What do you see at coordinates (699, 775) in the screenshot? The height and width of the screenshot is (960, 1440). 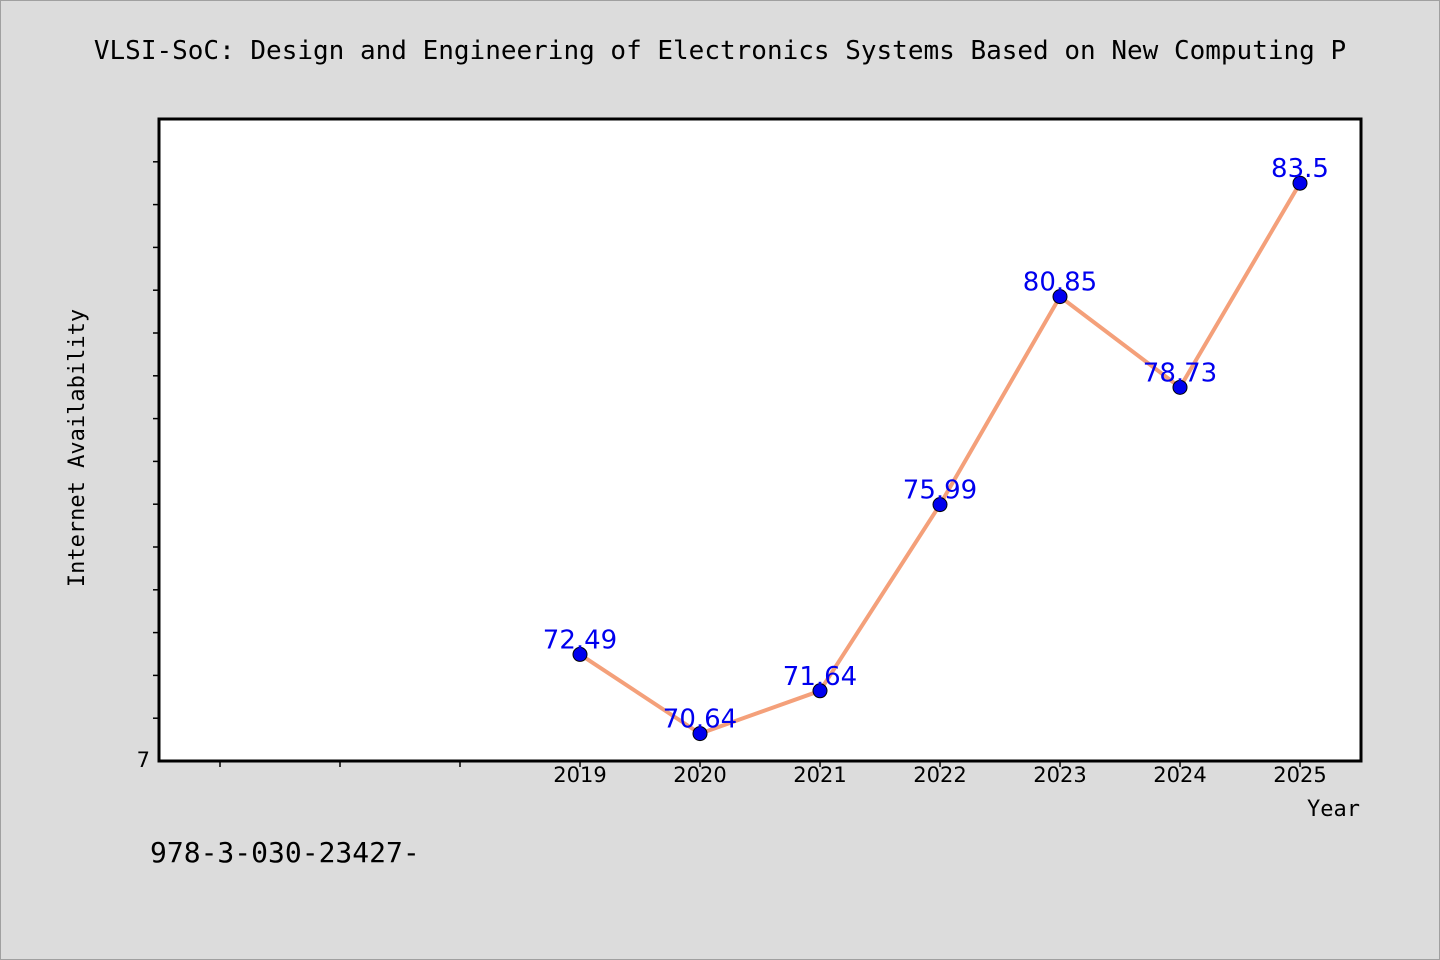 I see `x-tick-label: 2020` at bounding box center [699, 775].